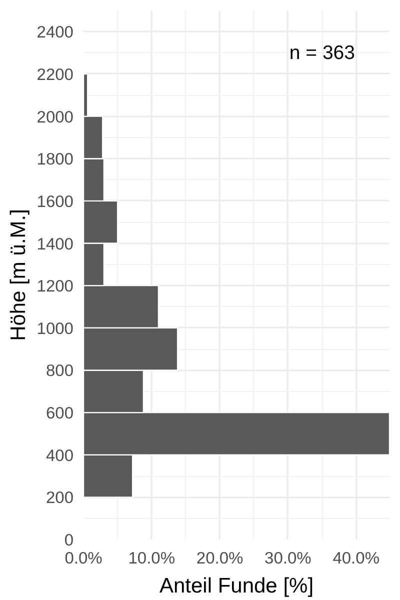 This screenshot has height=600, width=400. What do you see at coordinates (152, 559) in the screenshot?
I see `x-tick-label: 10.0%` at bounding box center [152, 559].